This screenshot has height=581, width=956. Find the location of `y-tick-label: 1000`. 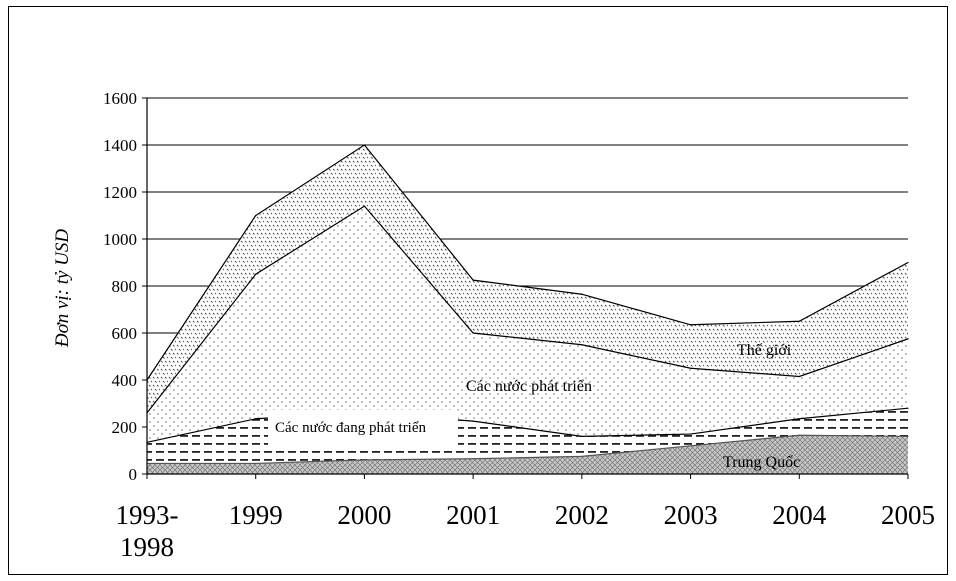

y-tick-label: 1000 is located at coordinates (120, 239).